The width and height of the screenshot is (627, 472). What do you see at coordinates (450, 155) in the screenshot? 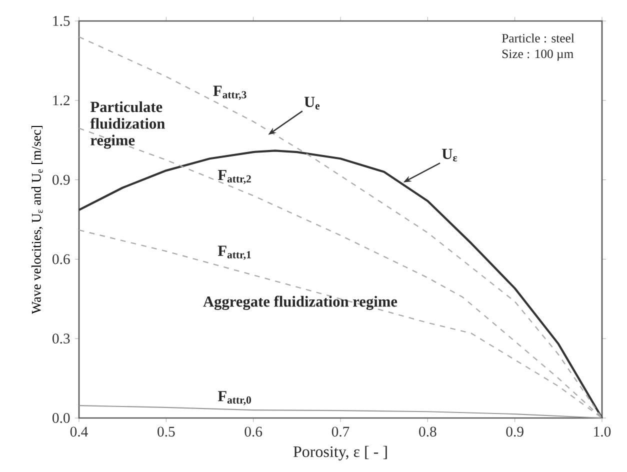
I see `annotation: U$_{ε}$` at bounding box center [450, 155].